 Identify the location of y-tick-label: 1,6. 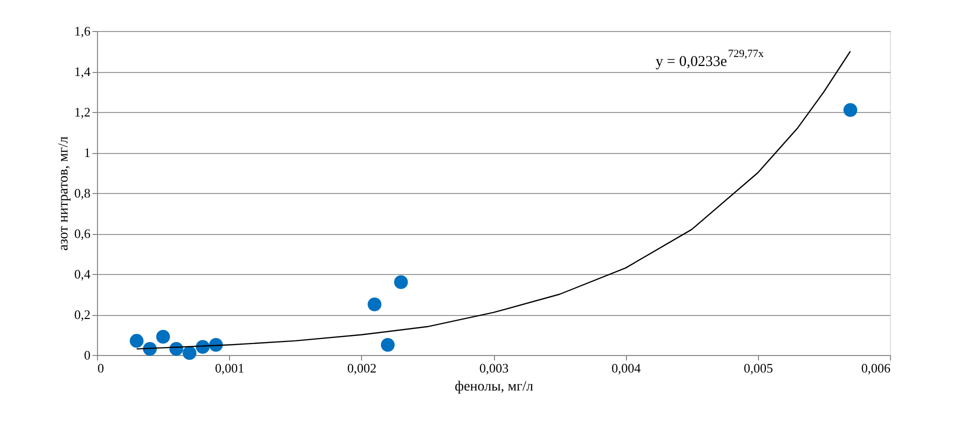
(82, 31).